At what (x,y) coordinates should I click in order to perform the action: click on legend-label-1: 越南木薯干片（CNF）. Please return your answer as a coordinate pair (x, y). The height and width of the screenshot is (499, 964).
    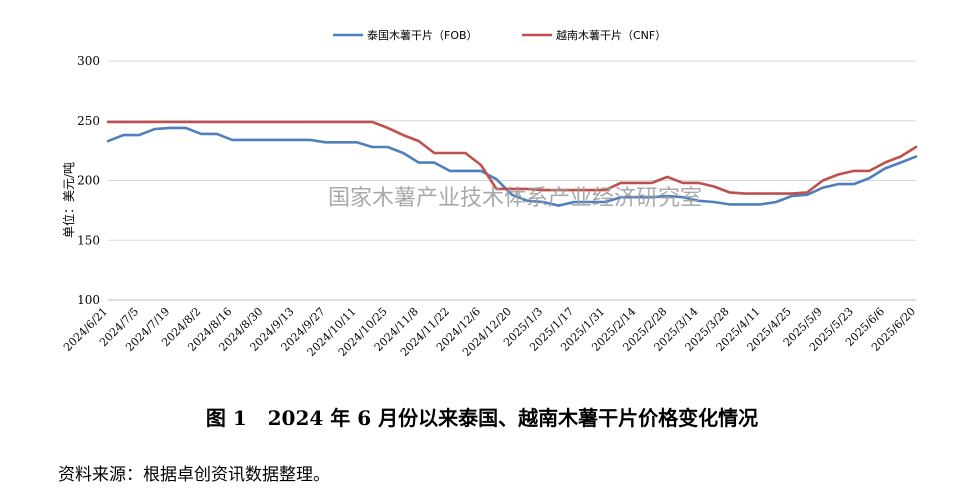
    Looking at the image, I should click on (611, 35).